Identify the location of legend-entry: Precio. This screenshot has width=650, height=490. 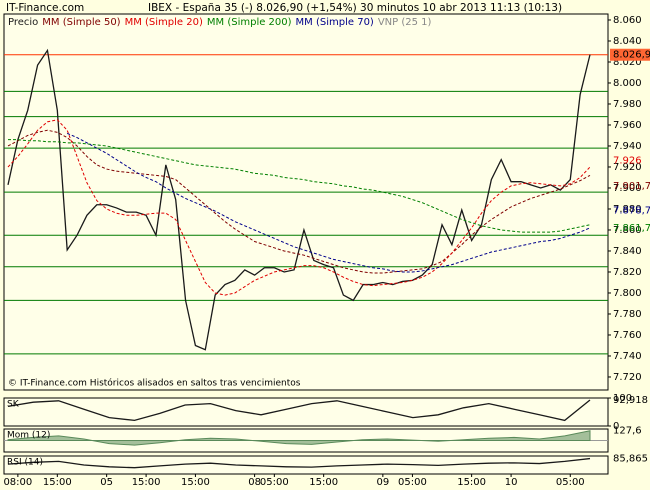
(23, 22).